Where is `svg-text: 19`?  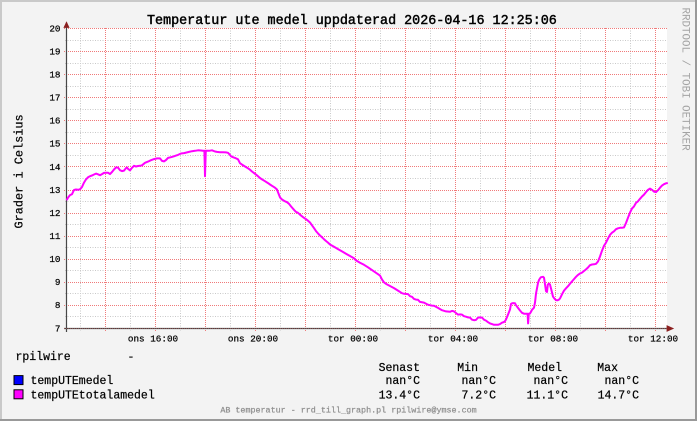 svg-text: 19 is located at coordinates (54, 51).